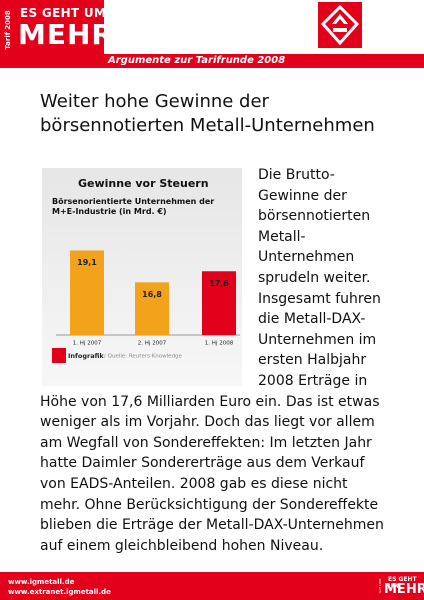 This screenshot has height=600, width=424. I want to click on footer-link: www.igmetall.de, so click(41, 582).